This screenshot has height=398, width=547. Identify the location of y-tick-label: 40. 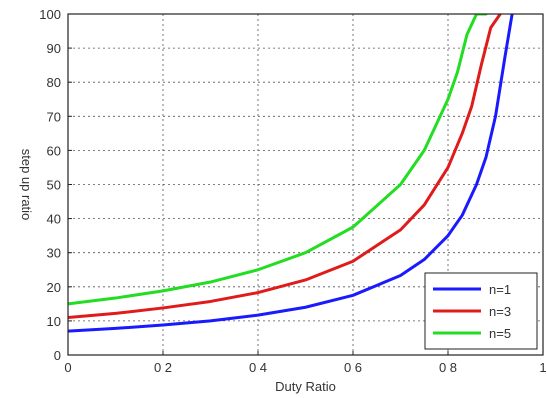
(54, 219).